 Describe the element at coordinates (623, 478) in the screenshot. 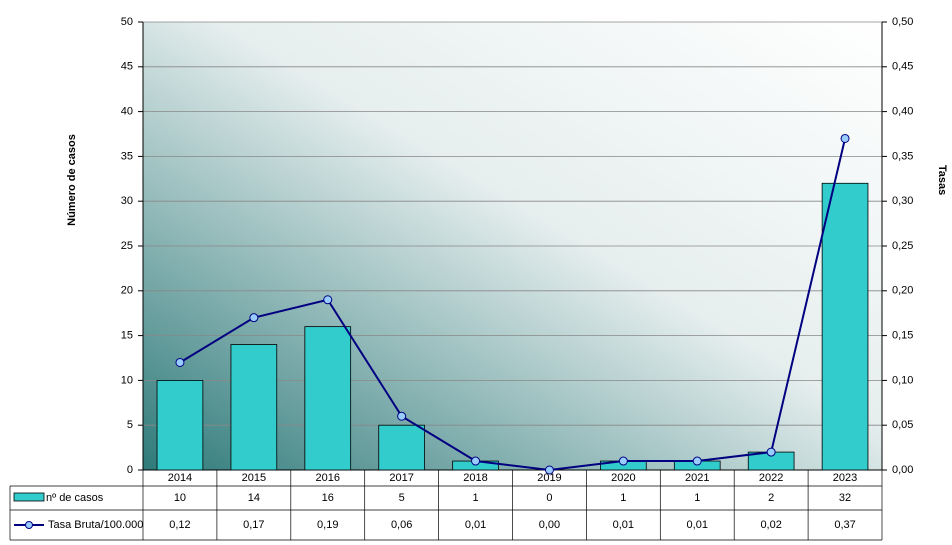

I see `x-tick-label: 2020` at that location.